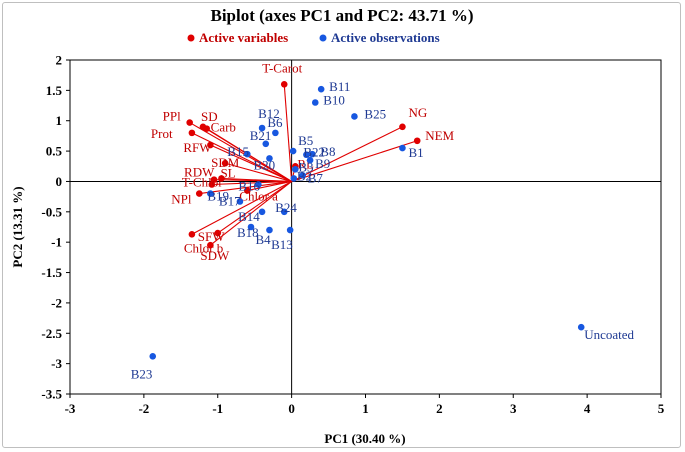  I want to click on x-axis-ticks: -3 -2 -1 0 1 2 3 4 5, so click(365, 405).